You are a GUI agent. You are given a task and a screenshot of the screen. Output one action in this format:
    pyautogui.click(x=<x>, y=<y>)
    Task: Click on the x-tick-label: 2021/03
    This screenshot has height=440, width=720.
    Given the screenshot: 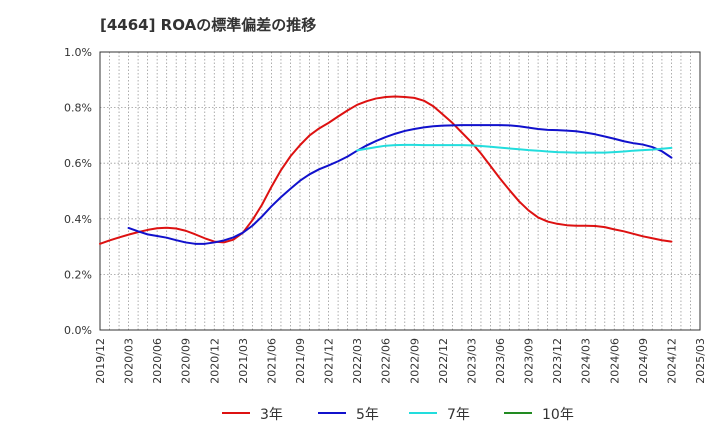 What is the action you would take?
    pyautogui.click(x=243, y=361)
    